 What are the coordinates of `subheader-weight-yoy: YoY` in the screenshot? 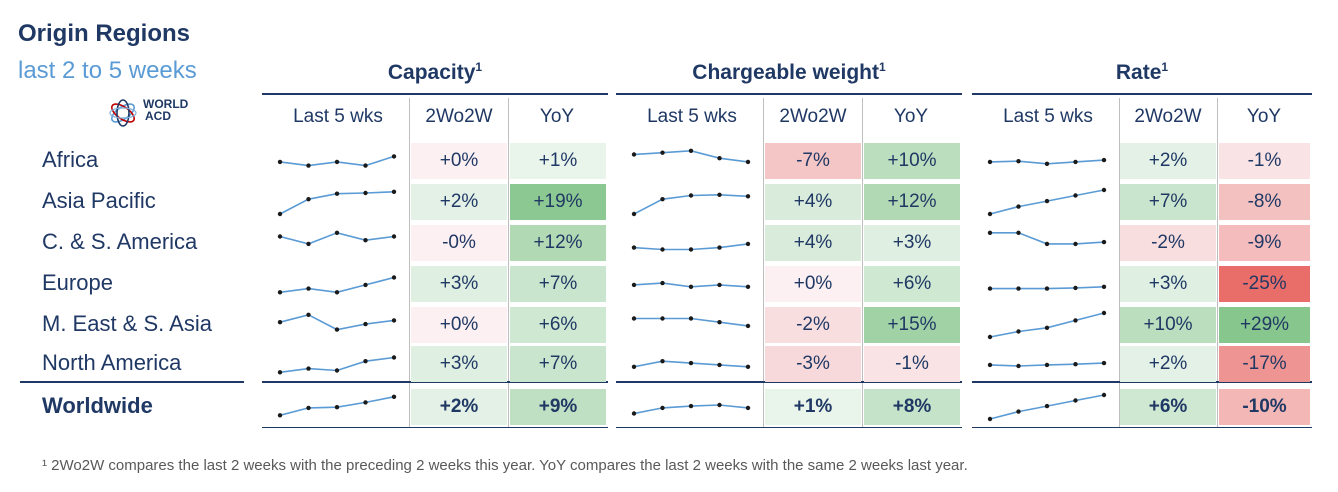 It's located at (911, 116).